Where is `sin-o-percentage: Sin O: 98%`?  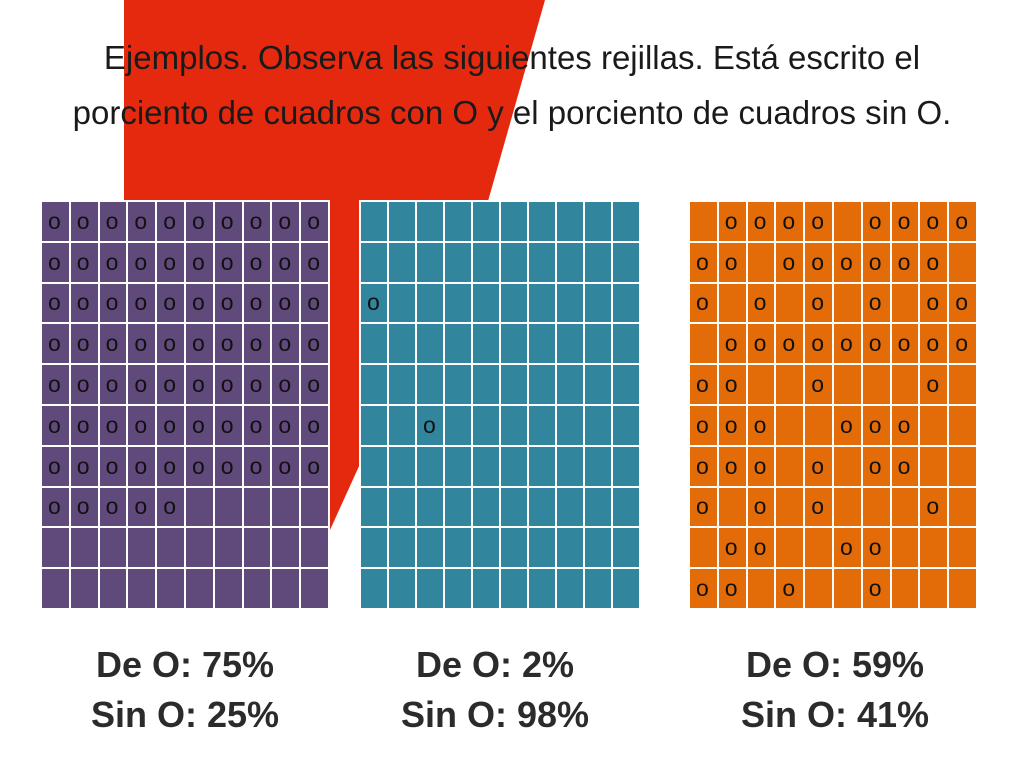 sin-o-percentage: Sin O: 98% is located at coordinates (495, 714).